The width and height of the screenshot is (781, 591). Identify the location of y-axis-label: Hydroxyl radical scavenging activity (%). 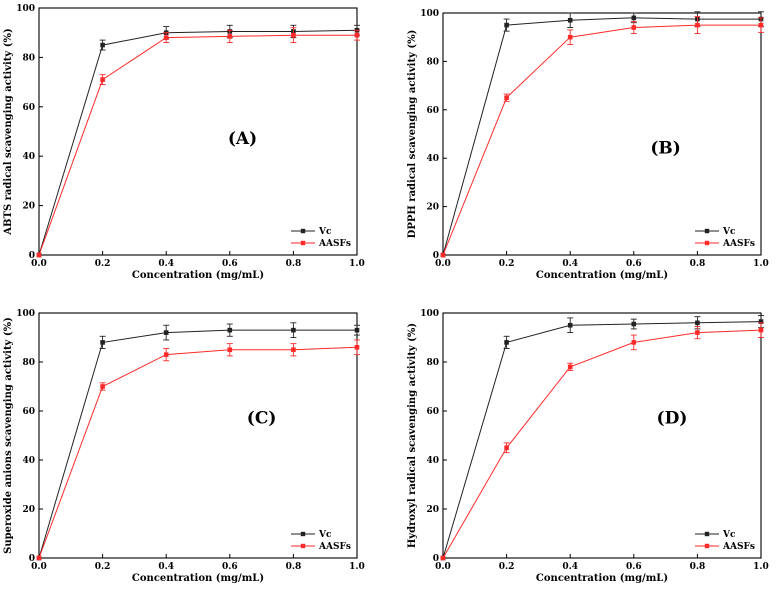
(412, 435).